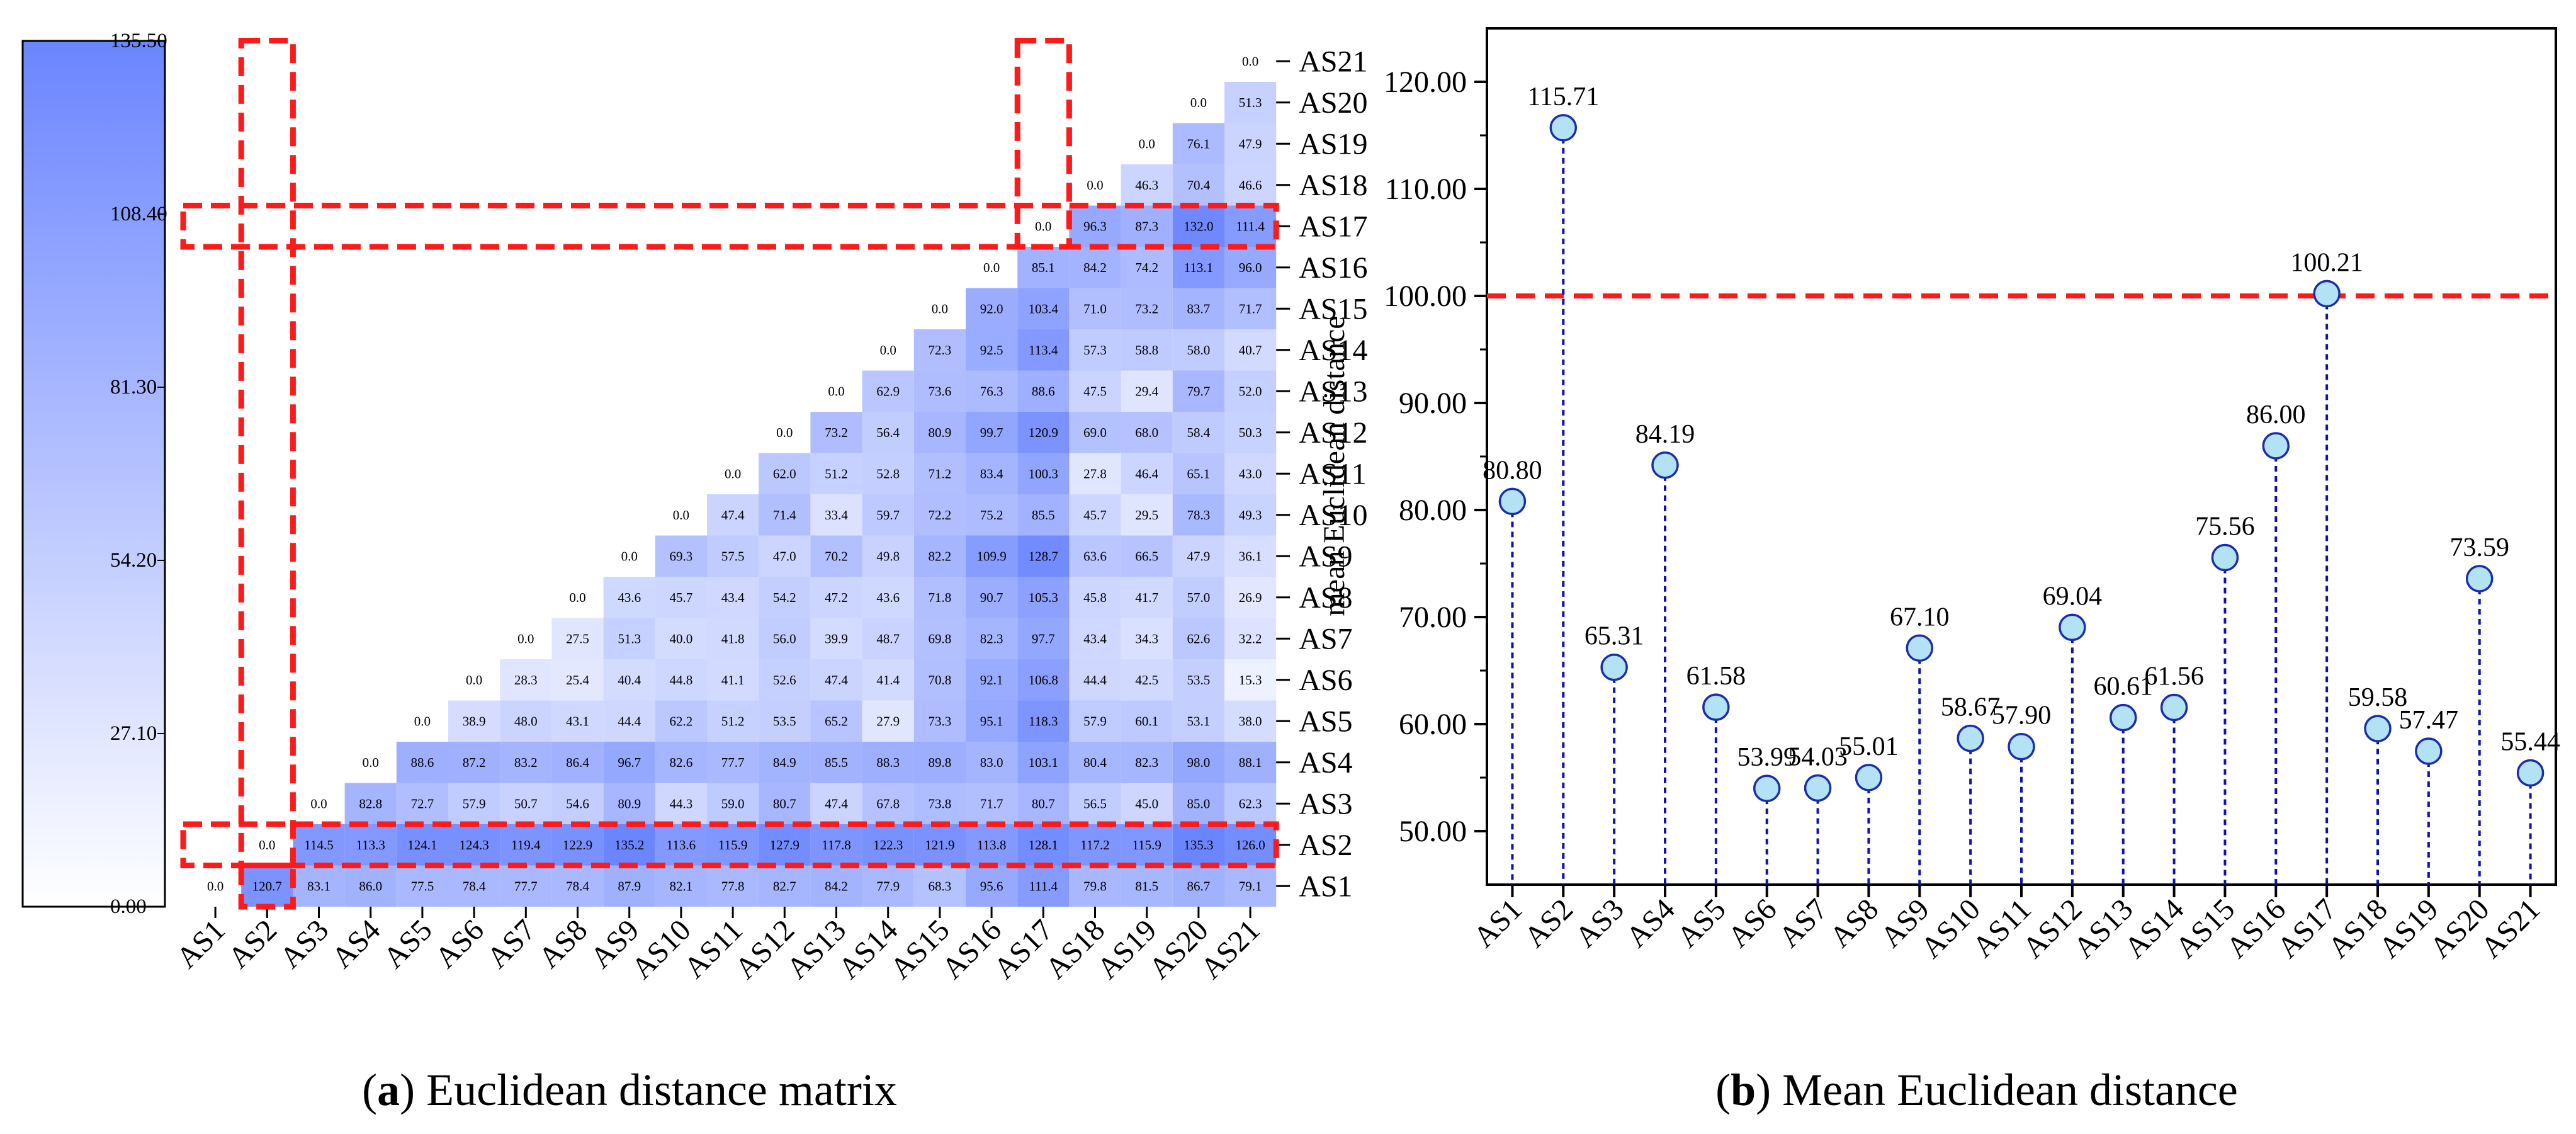  I want to click on x-tick-label: AS8, so click(563, 944).